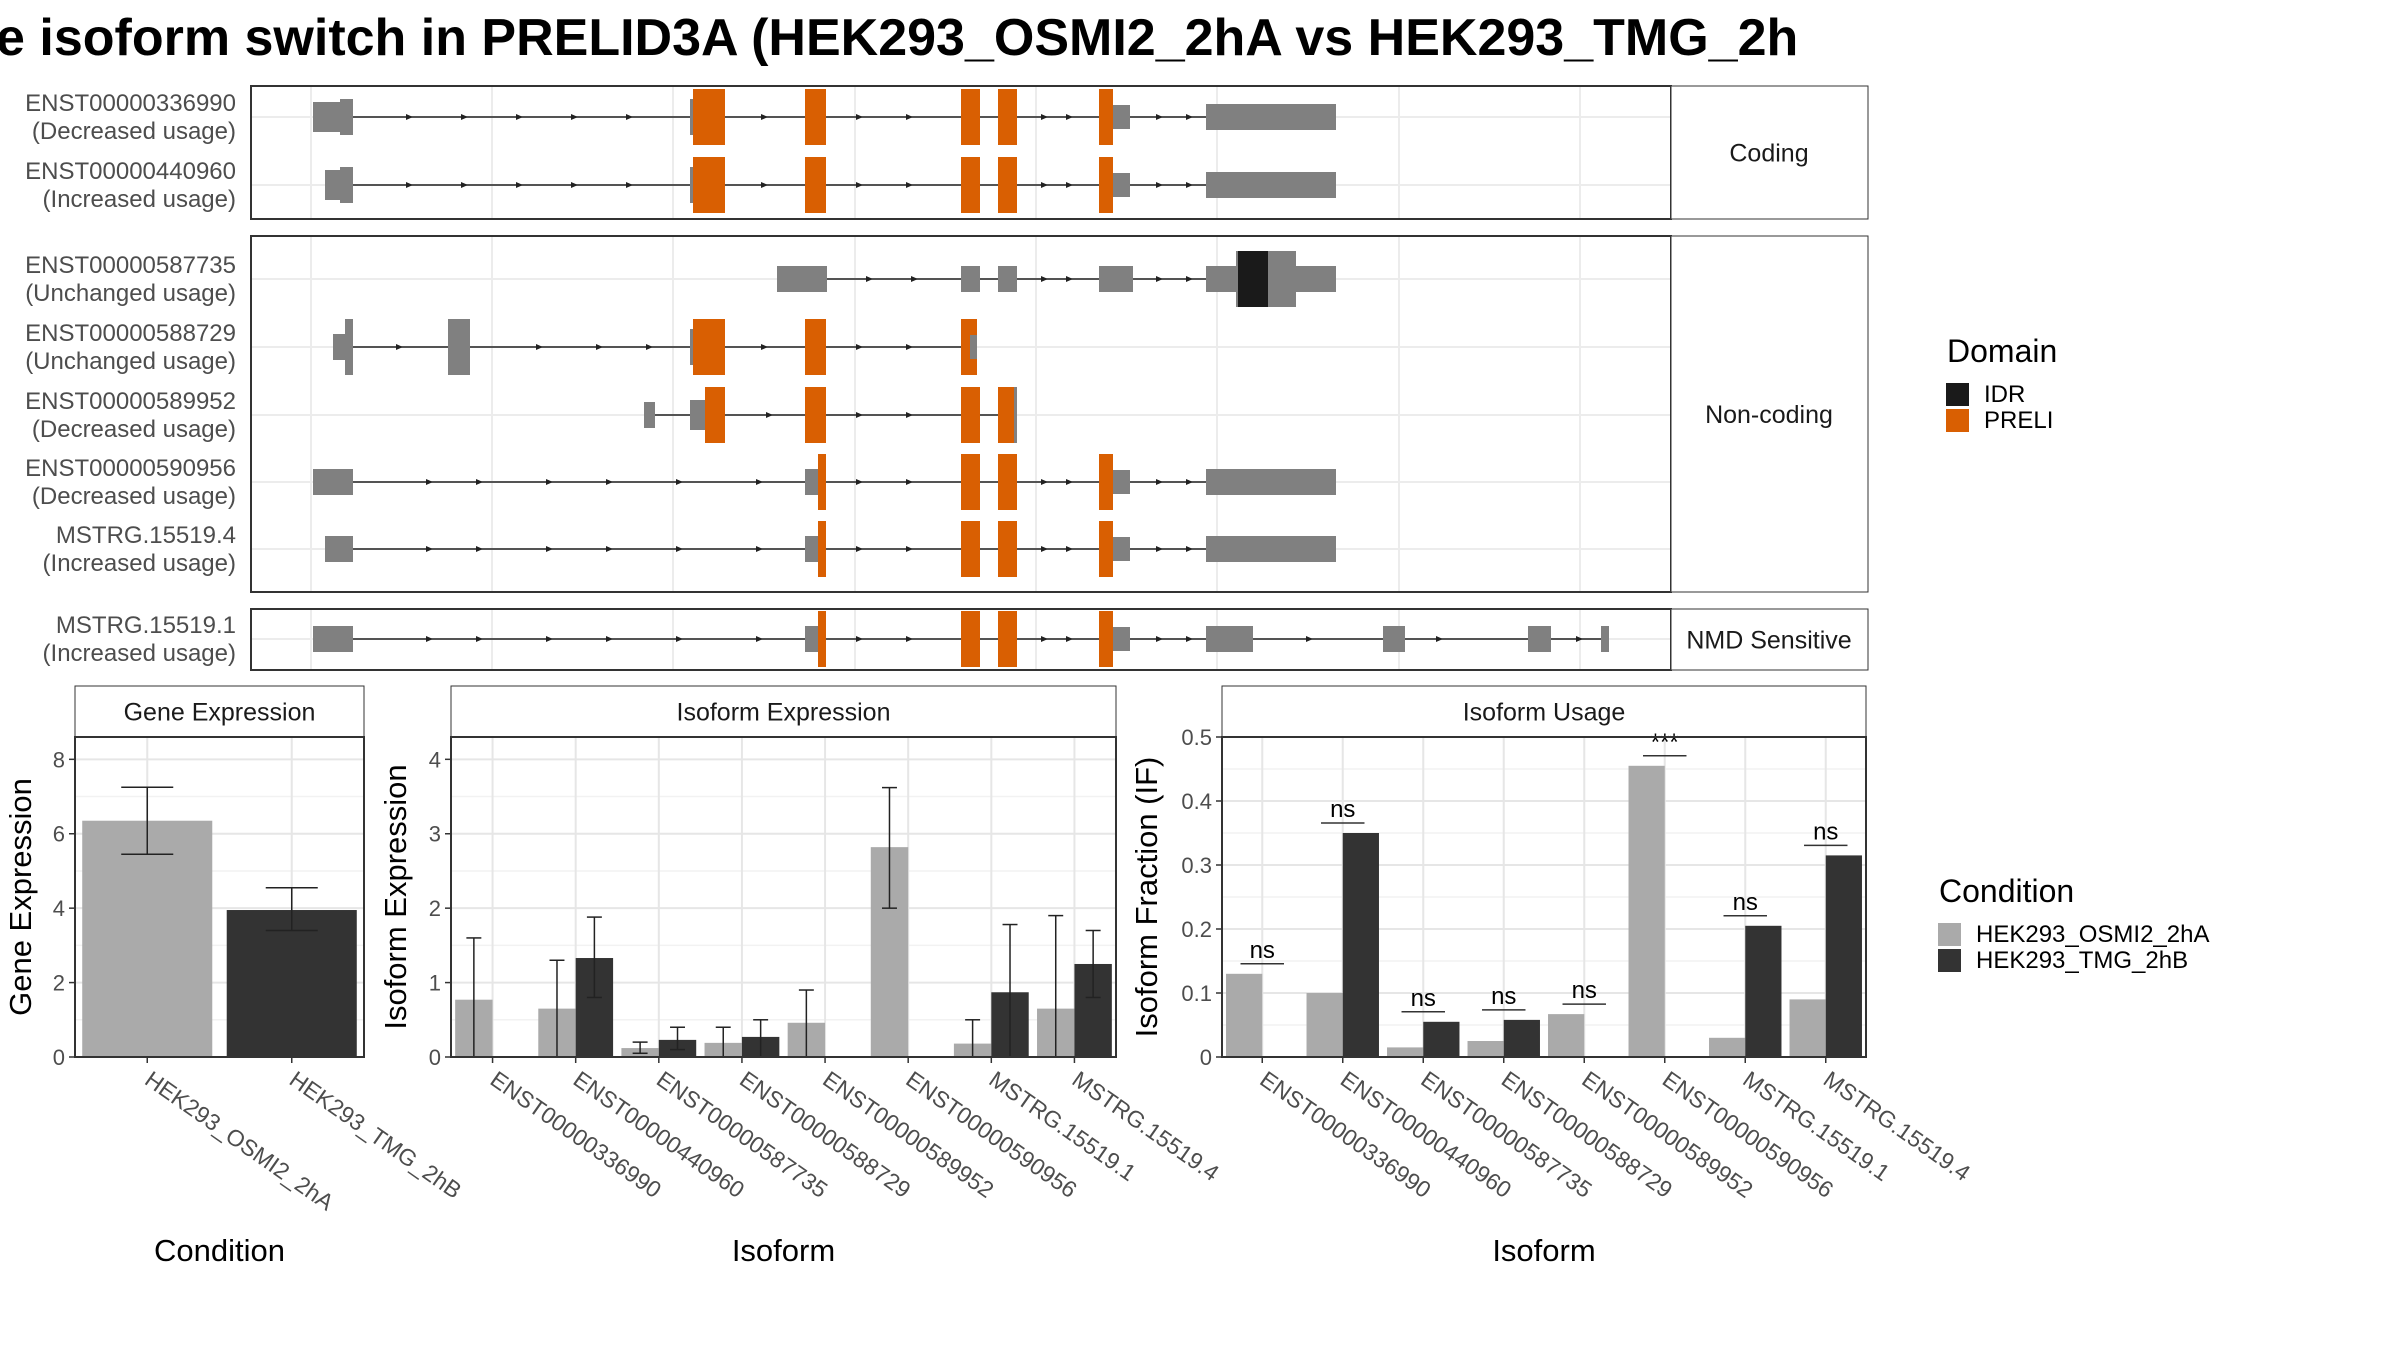  What do you see at coordinates (130, 265) in the screenshot?
I see `transcript-id-label: ENST00000587735` at bounding box center [130, 265].